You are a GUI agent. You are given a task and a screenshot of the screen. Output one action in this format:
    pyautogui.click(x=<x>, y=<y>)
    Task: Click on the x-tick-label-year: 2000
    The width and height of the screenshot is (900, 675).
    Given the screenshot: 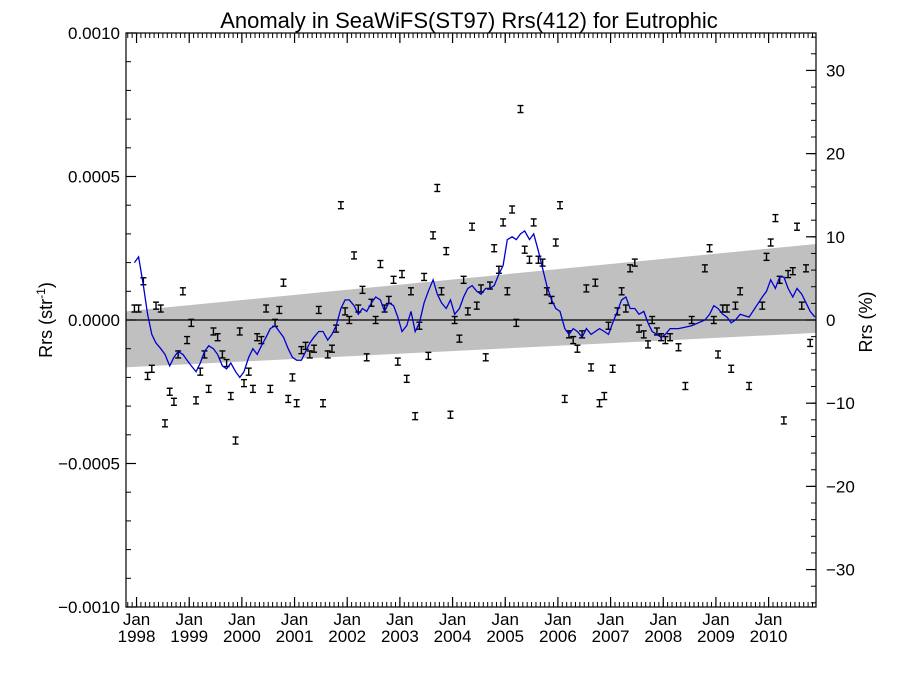 What is the action you would take?
    pyautogui.click(x=242, y=636)
    